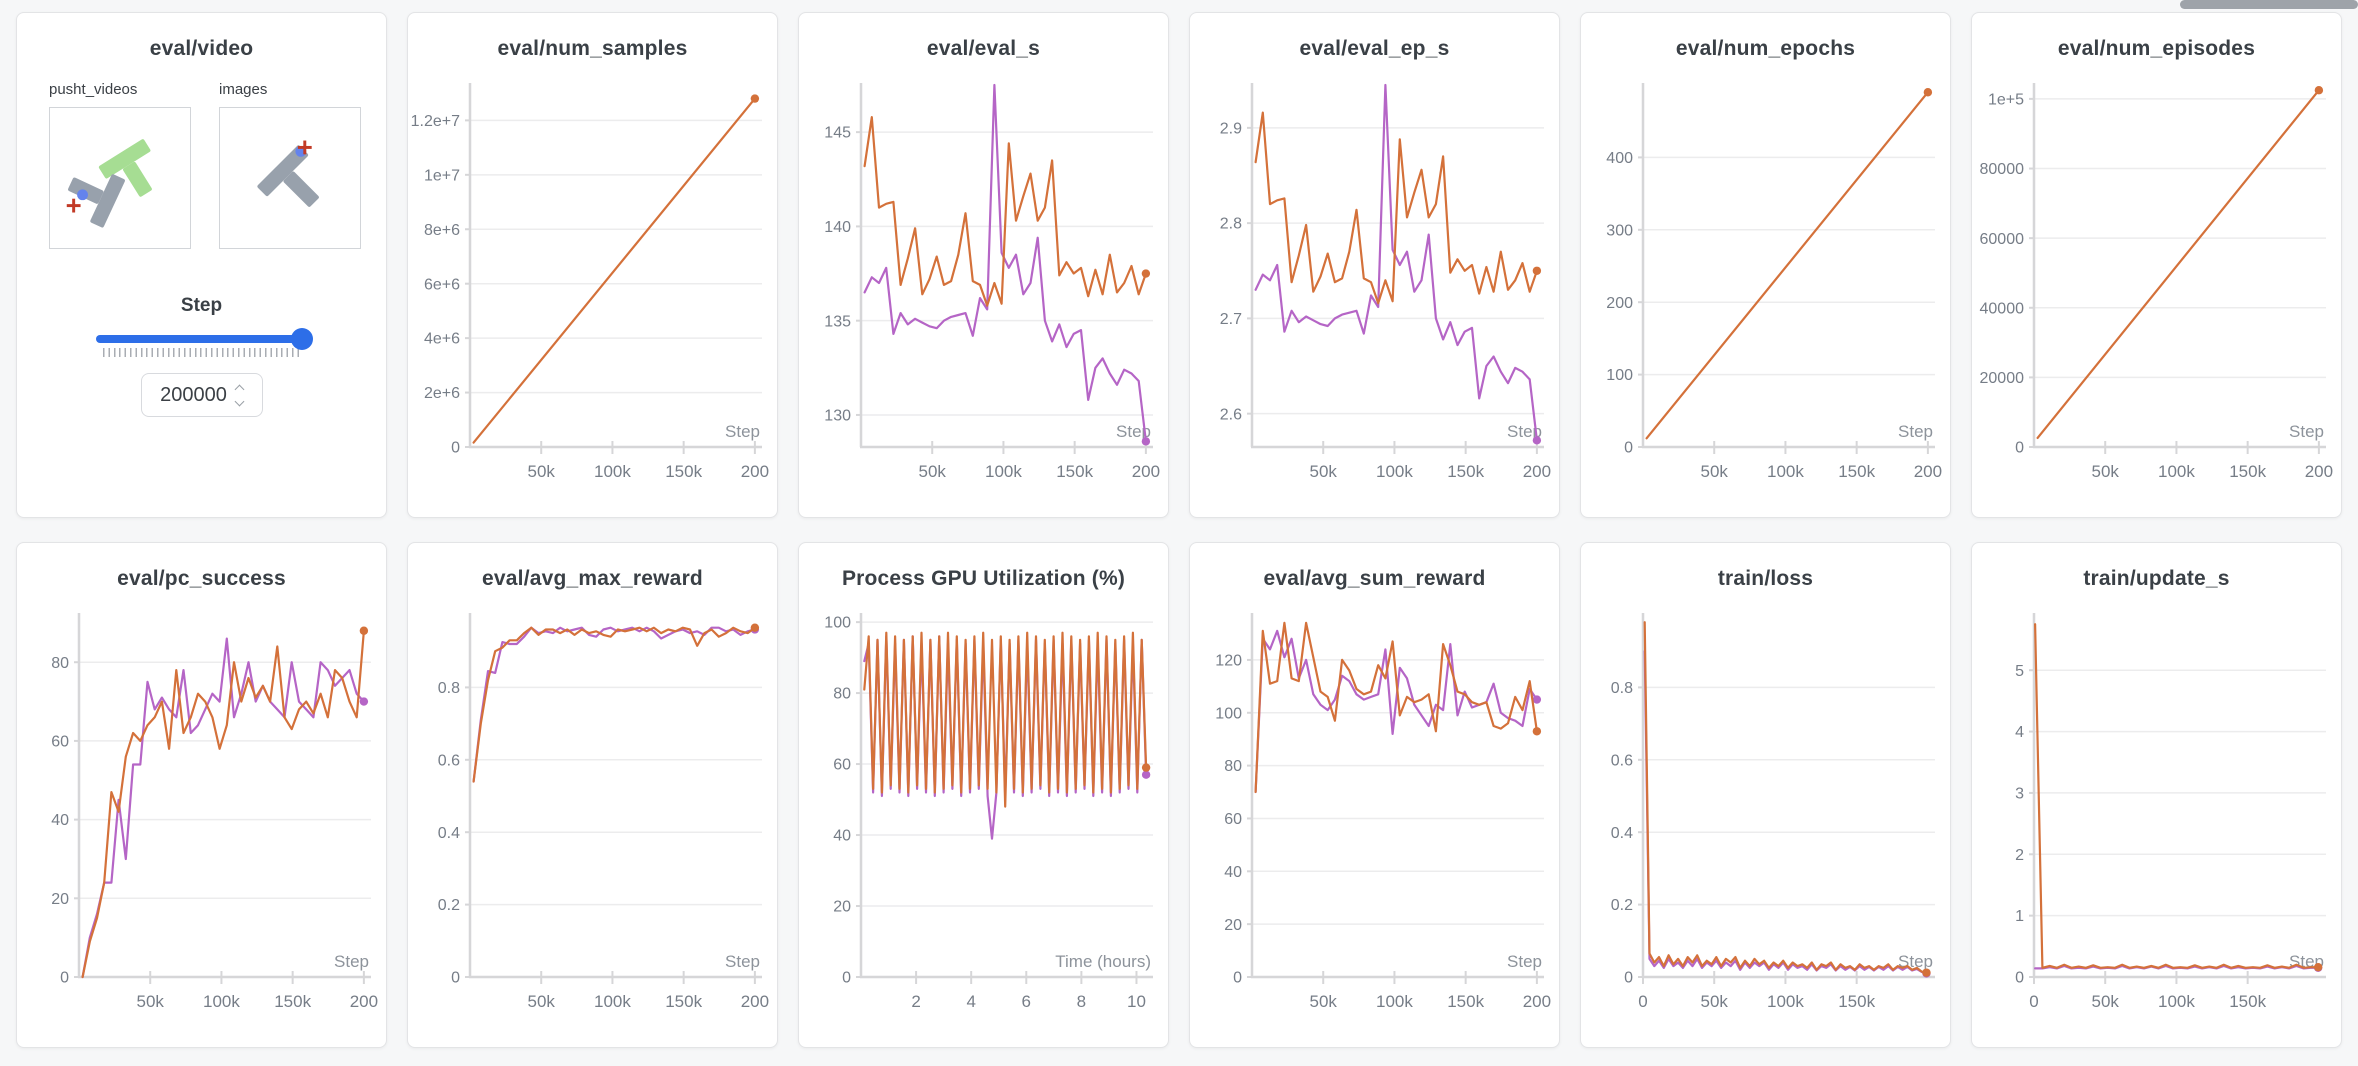  I want to click on y-tick-label: 140, so click(837, 227).